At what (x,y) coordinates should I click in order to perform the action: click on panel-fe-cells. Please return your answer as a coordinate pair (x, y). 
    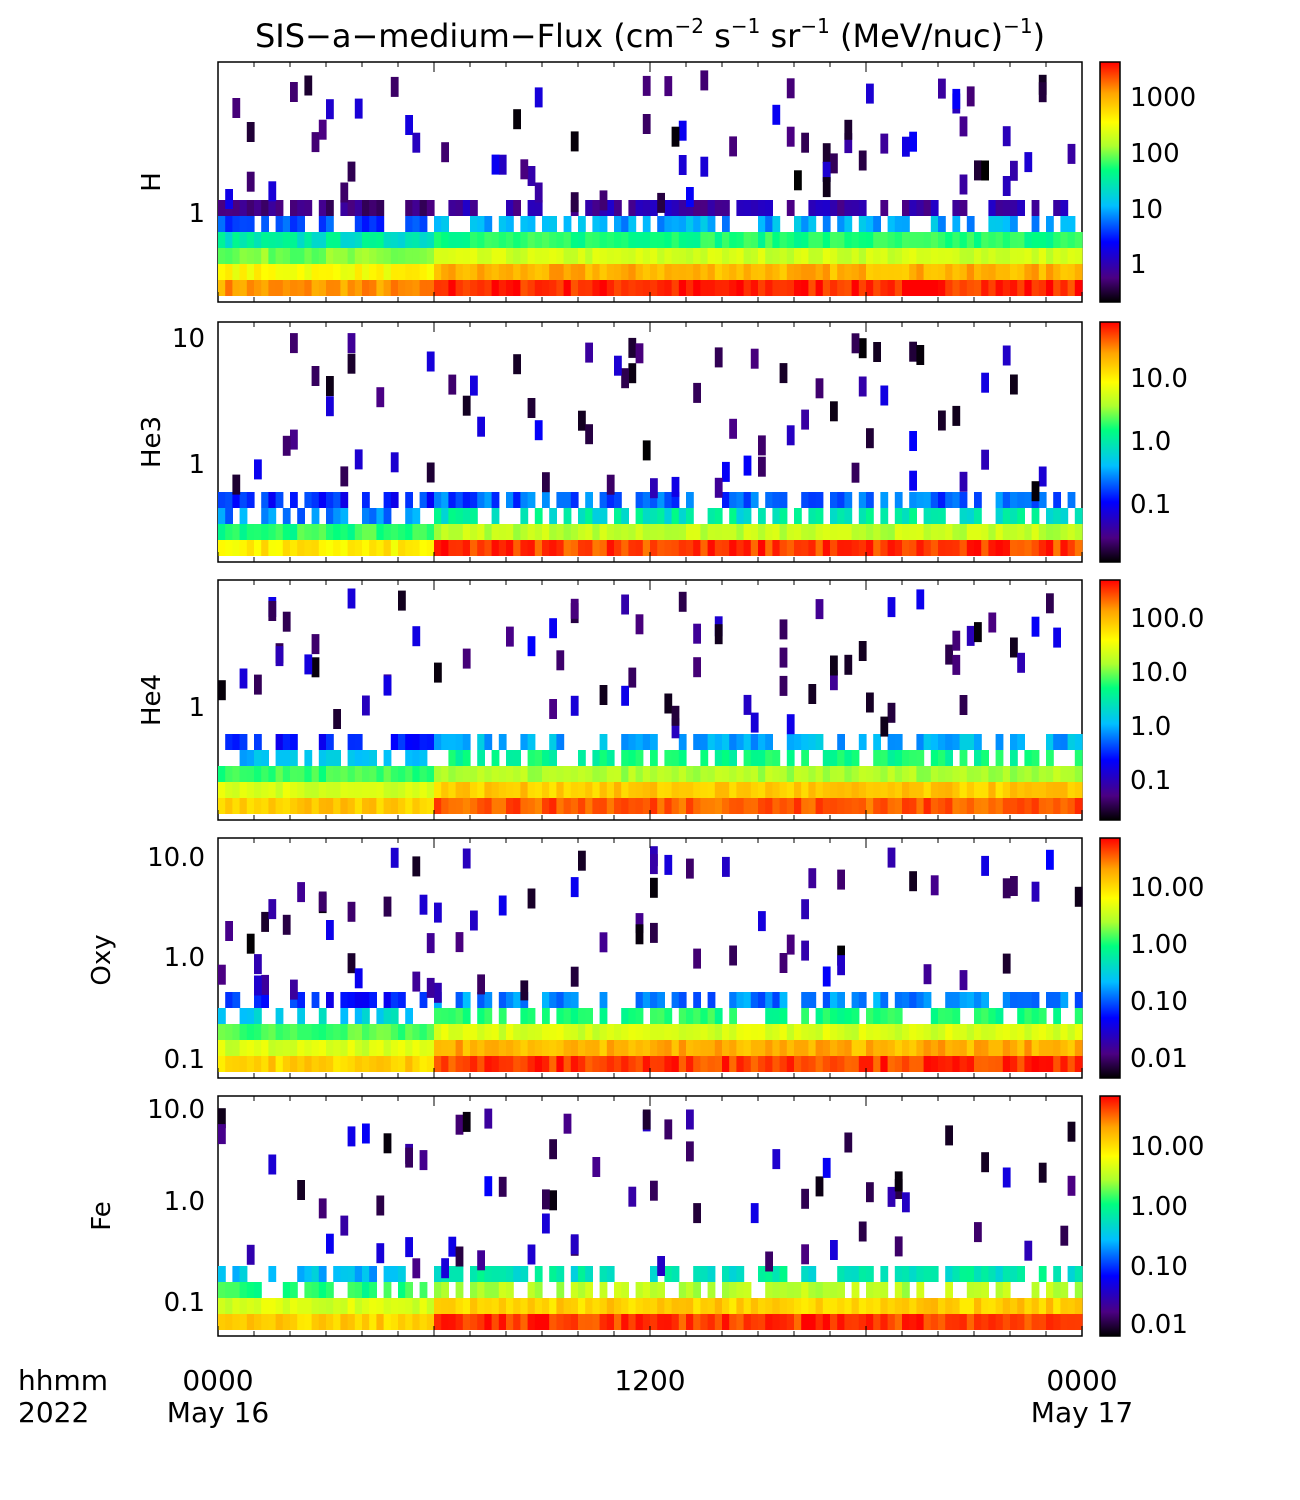
    Looking at the image, I should click on (650, 1219).